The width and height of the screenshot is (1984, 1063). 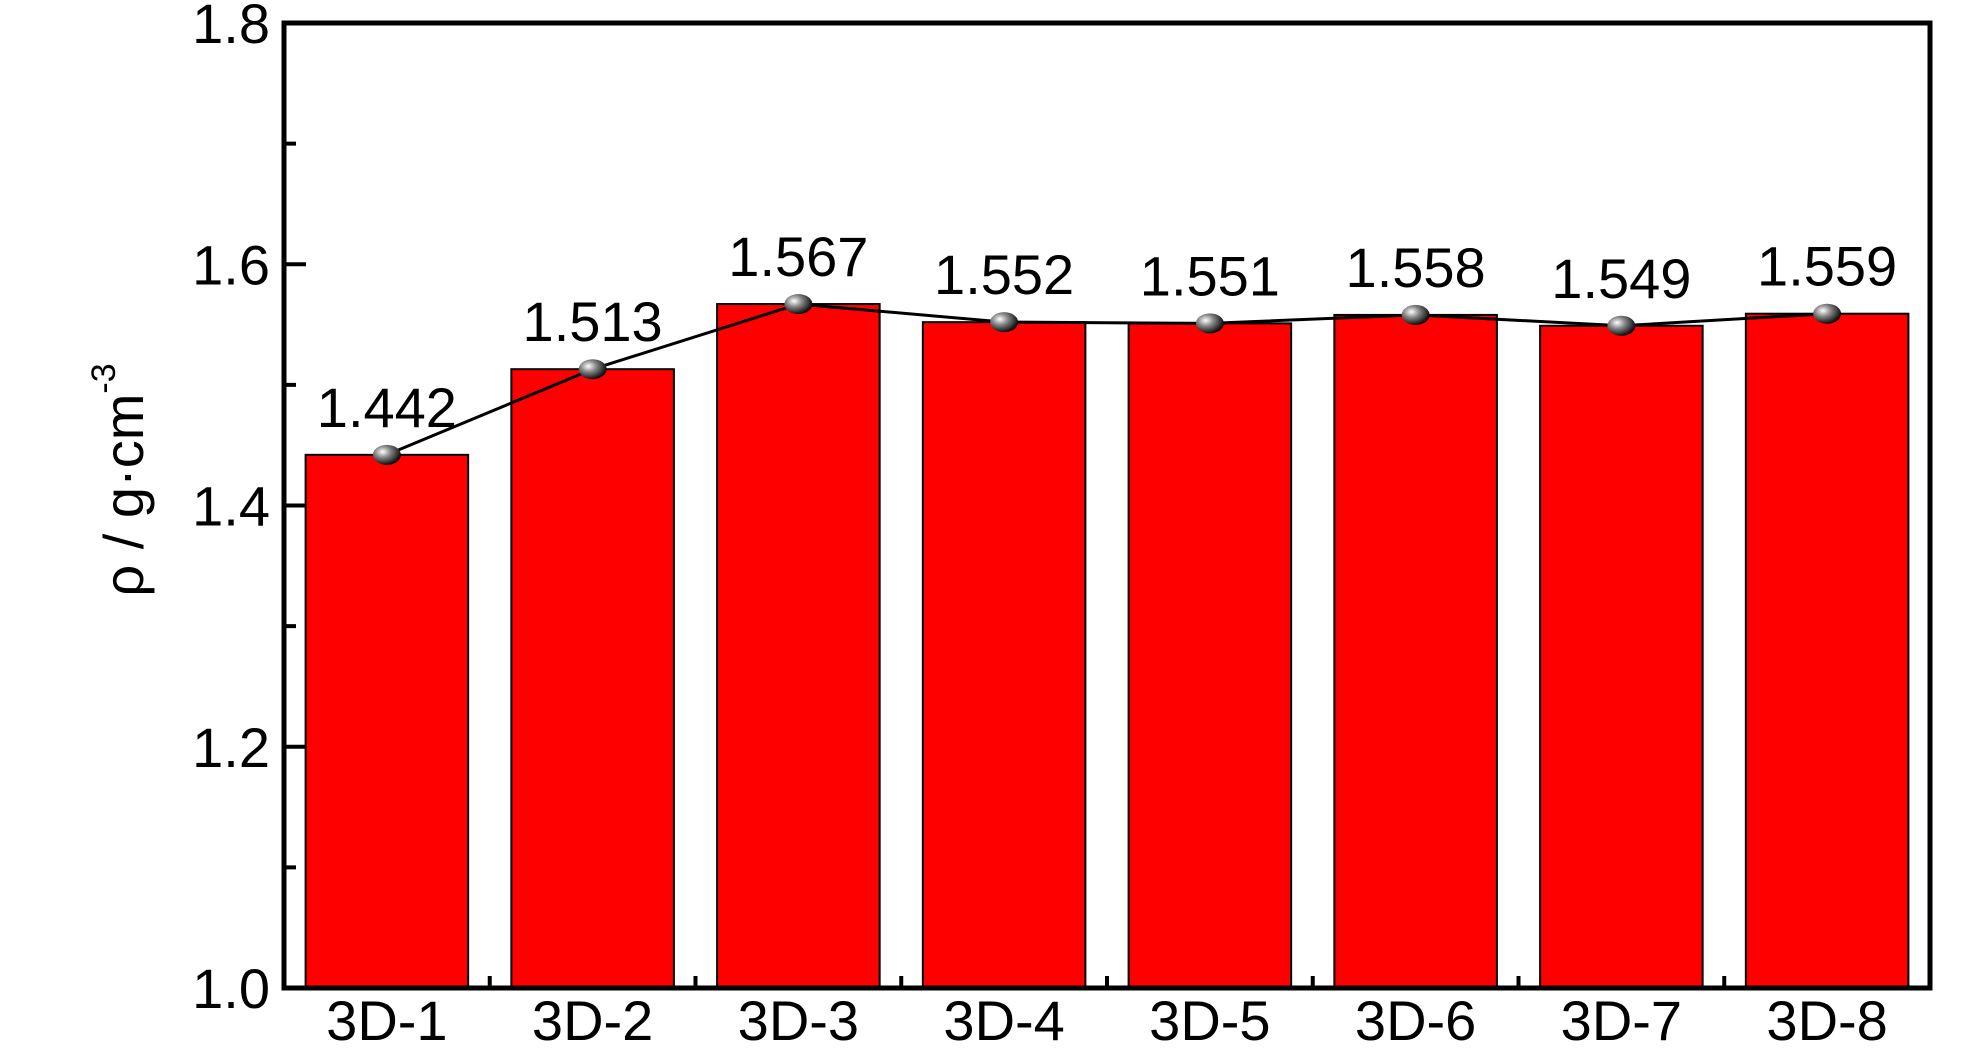 What do you see at coordinates (104, 378) in the screenshot?
I see `y-axis-label-superscript: -3` at bounding box center [104, 378].